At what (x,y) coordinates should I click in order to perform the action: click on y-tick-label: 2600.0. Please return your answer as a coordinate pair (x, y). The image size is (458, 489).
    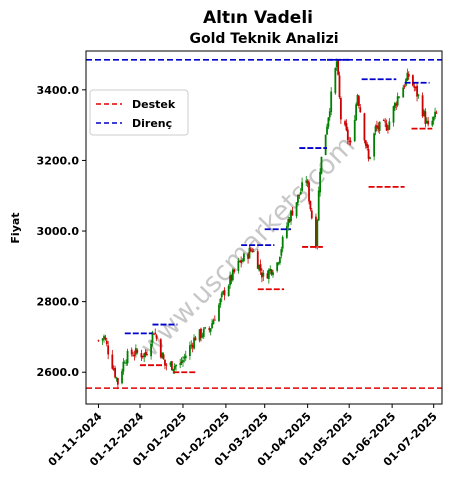
    Looking at the image, I should click on (58, 372).